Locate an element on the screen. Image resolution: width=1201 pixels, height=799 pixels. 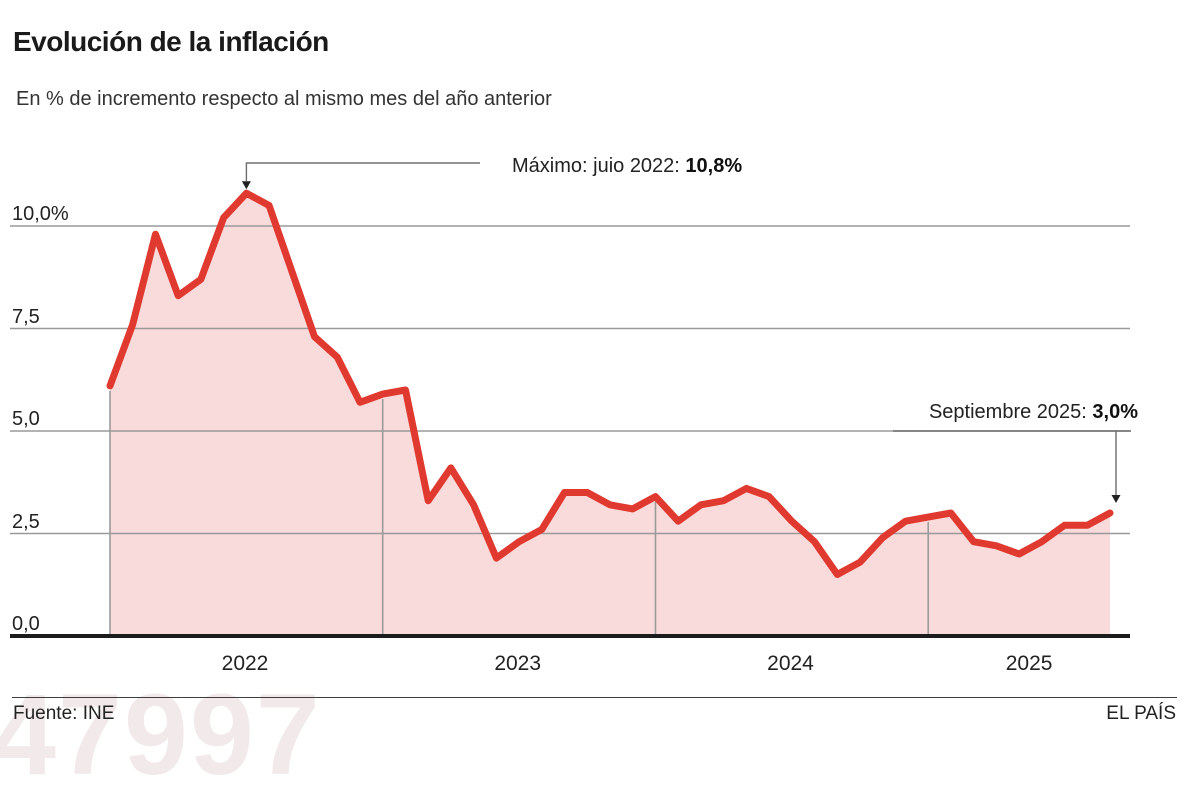
annotation-max-value: 10,8% is located at coordinates (714, 166).